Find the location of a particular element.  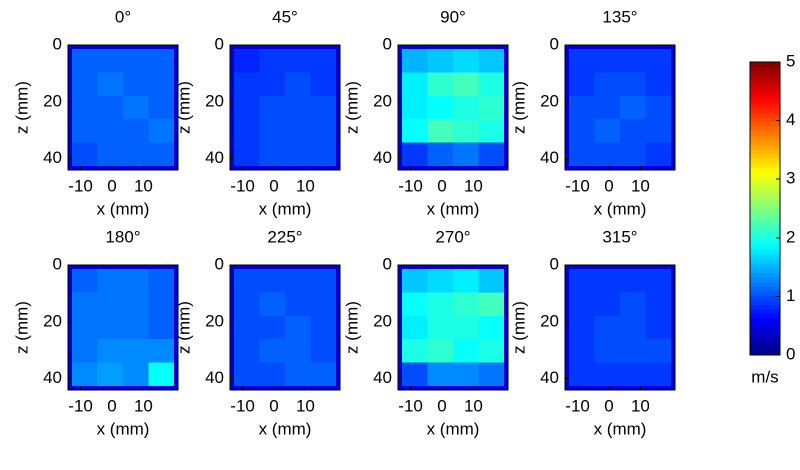

colorbar-tick-label: 5 is located at coordinates (790, 60).